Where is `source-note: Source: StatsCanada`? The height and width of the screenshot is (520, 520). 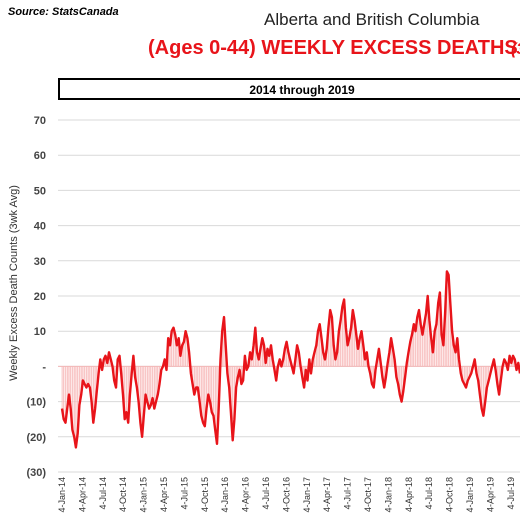
source-note: Source: StatsCanada is located at coordinates (63, 12).